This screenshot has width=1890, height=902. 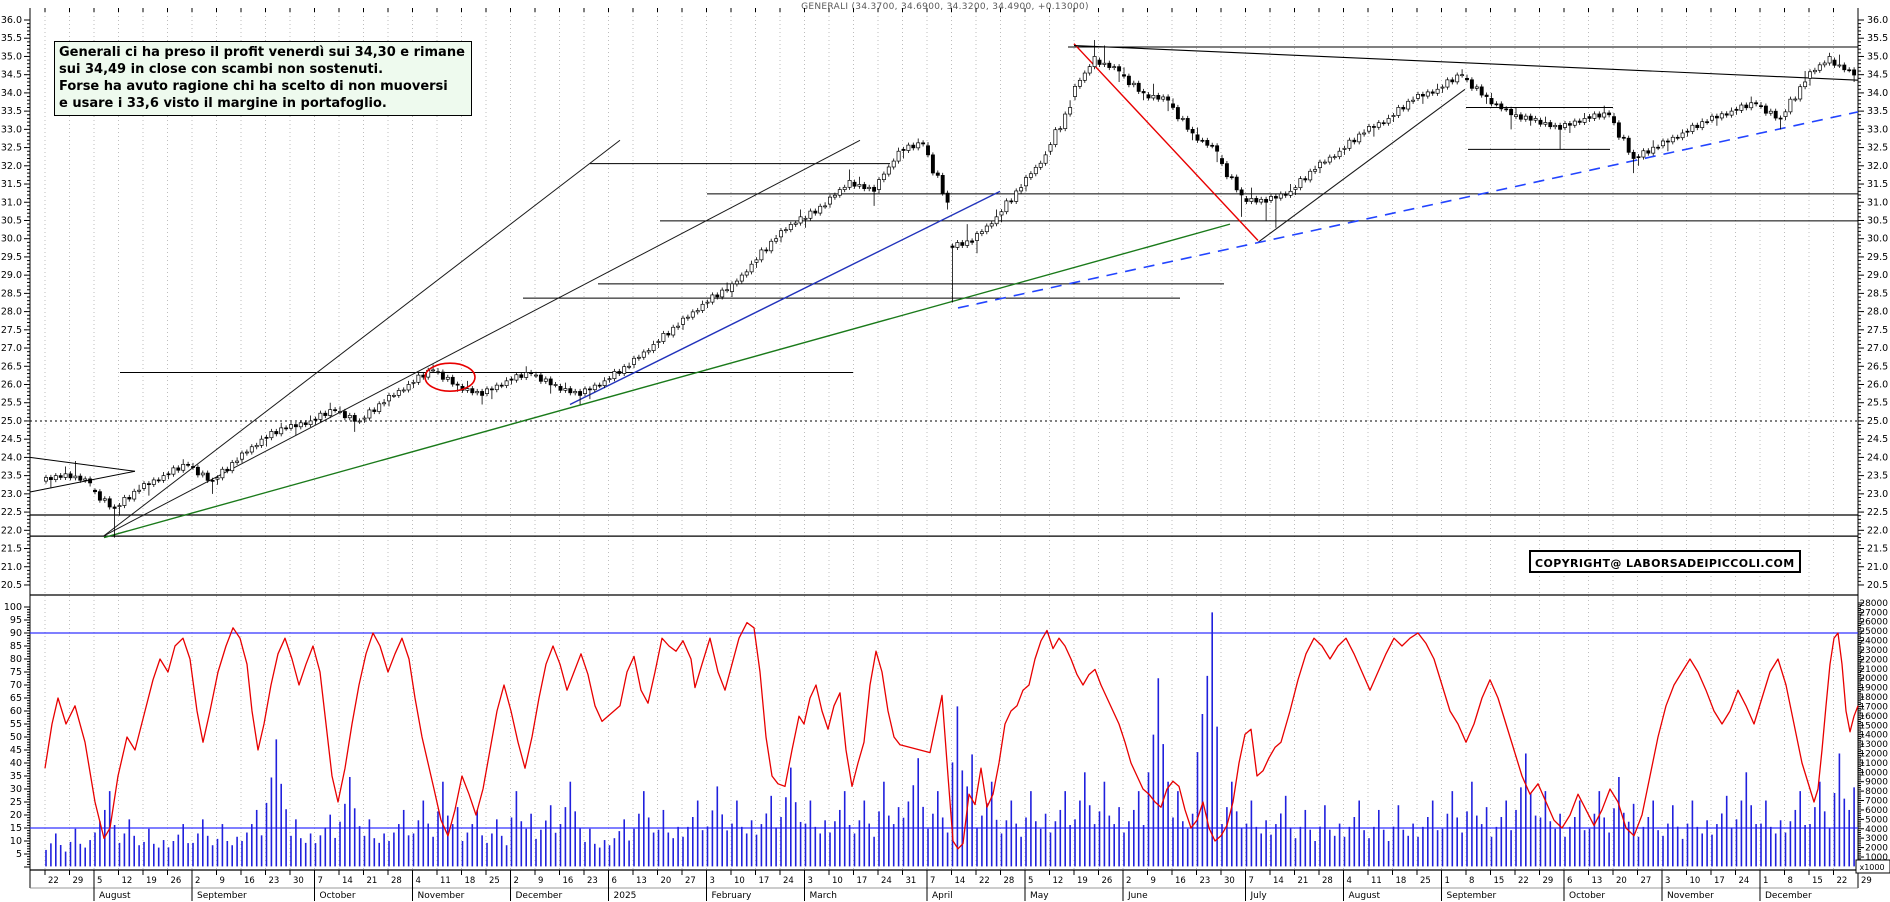 I want to click on svg-text: August, so click(x=115, y=896).